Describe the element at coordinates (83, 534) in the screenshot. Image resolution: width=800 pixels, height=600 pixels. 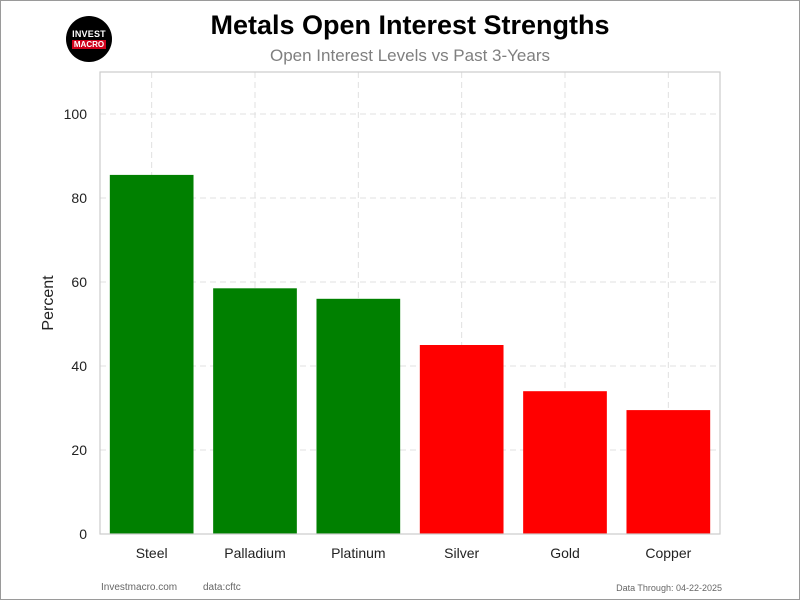
I see `y-tick-label: 0` at that location.